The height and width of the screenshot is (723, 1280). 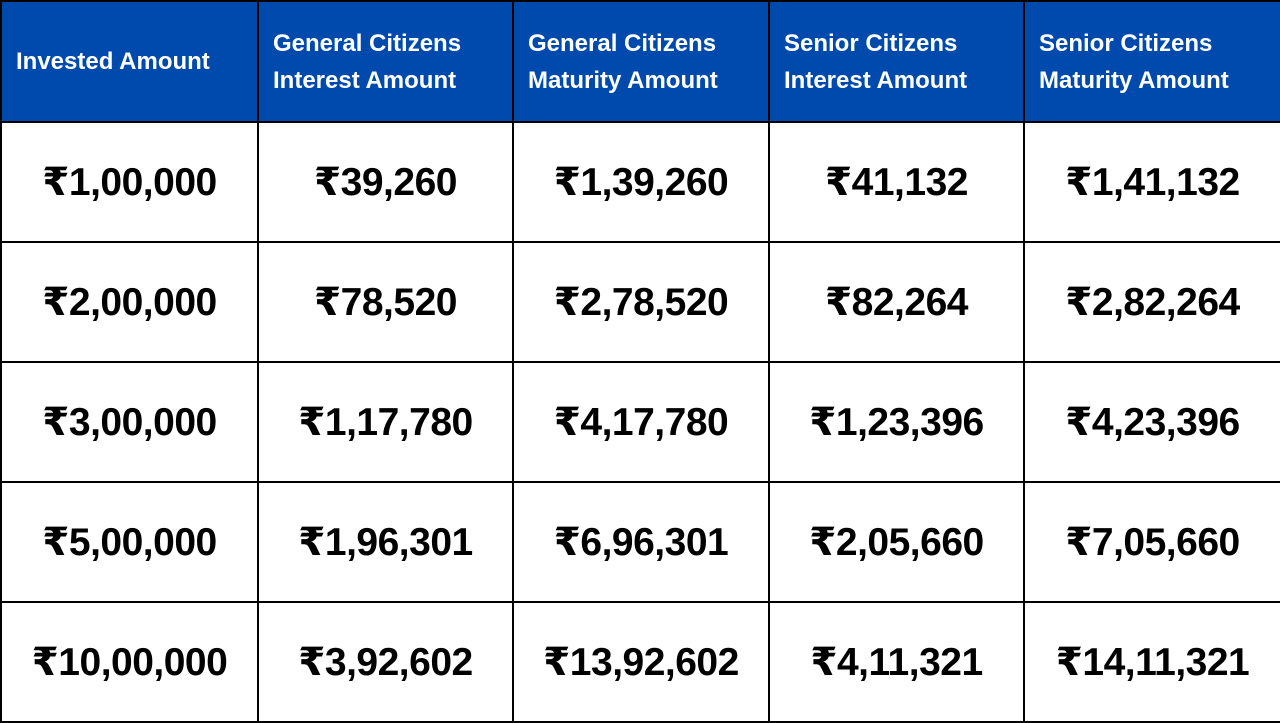 What do you see at coordinates (385, 422) in the screenshot?
I see `cell-general-interest: ₹1,17,780` at bounding box center [385, 422].